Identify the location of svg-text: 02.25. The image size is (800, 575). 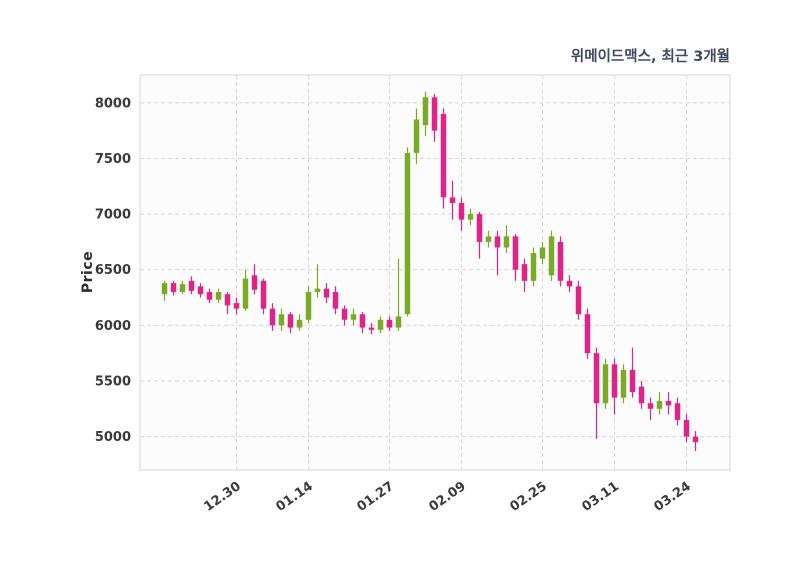
(529, 497).